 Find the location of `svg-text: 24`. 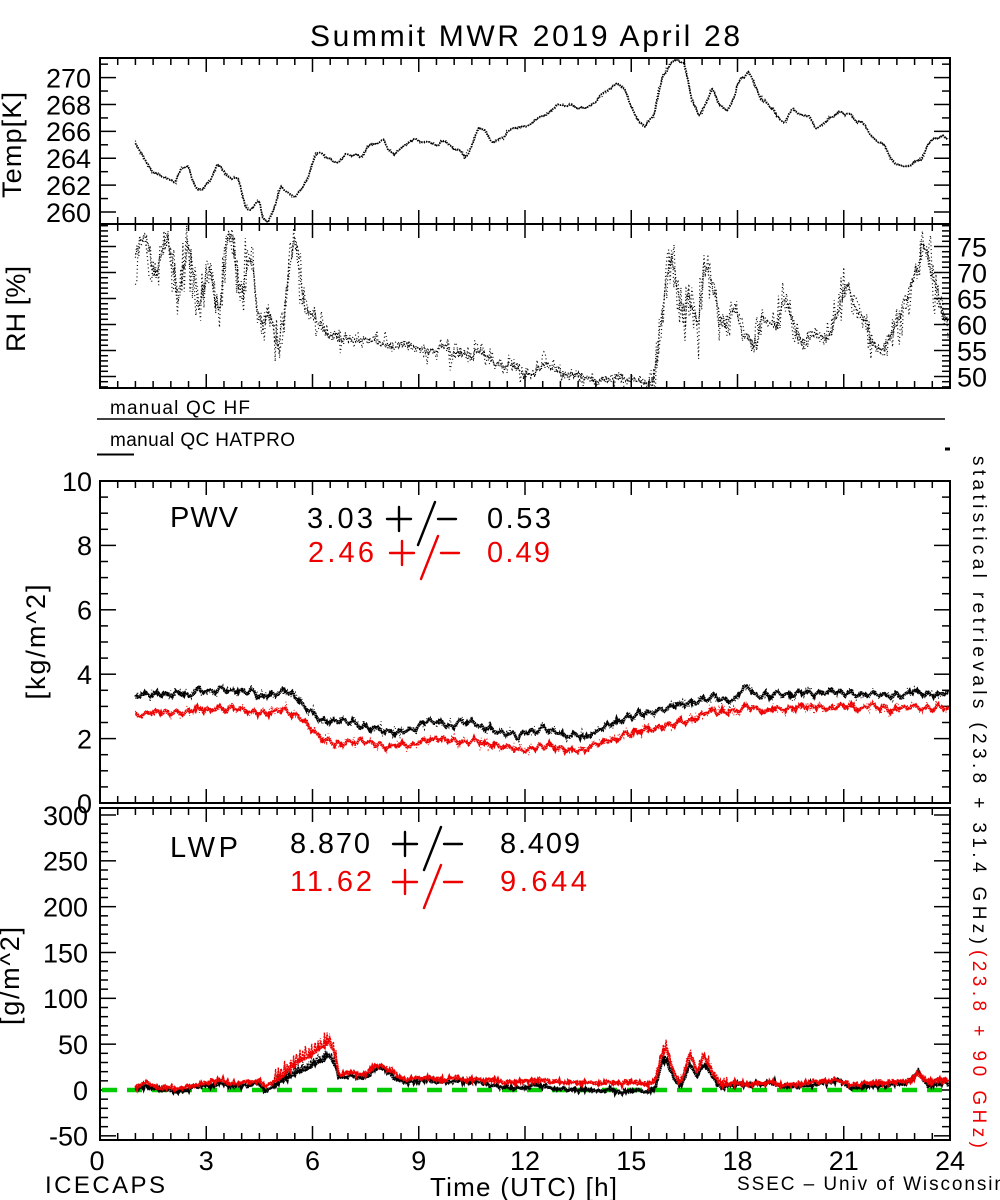

svg-text: 24 is located at coordinates (950, 1161).